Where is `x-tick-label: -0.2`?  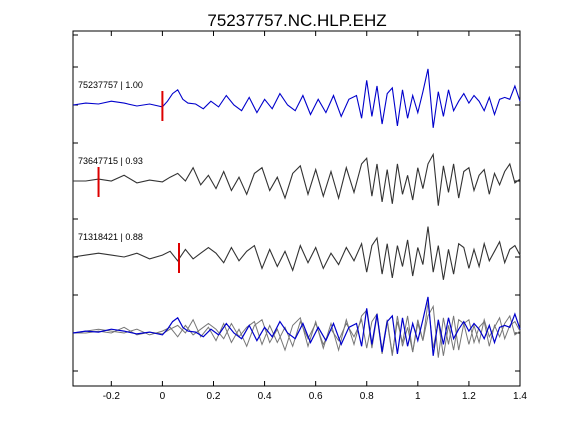
x-tick-label: -0.2 is located at coordinates (112, 396).